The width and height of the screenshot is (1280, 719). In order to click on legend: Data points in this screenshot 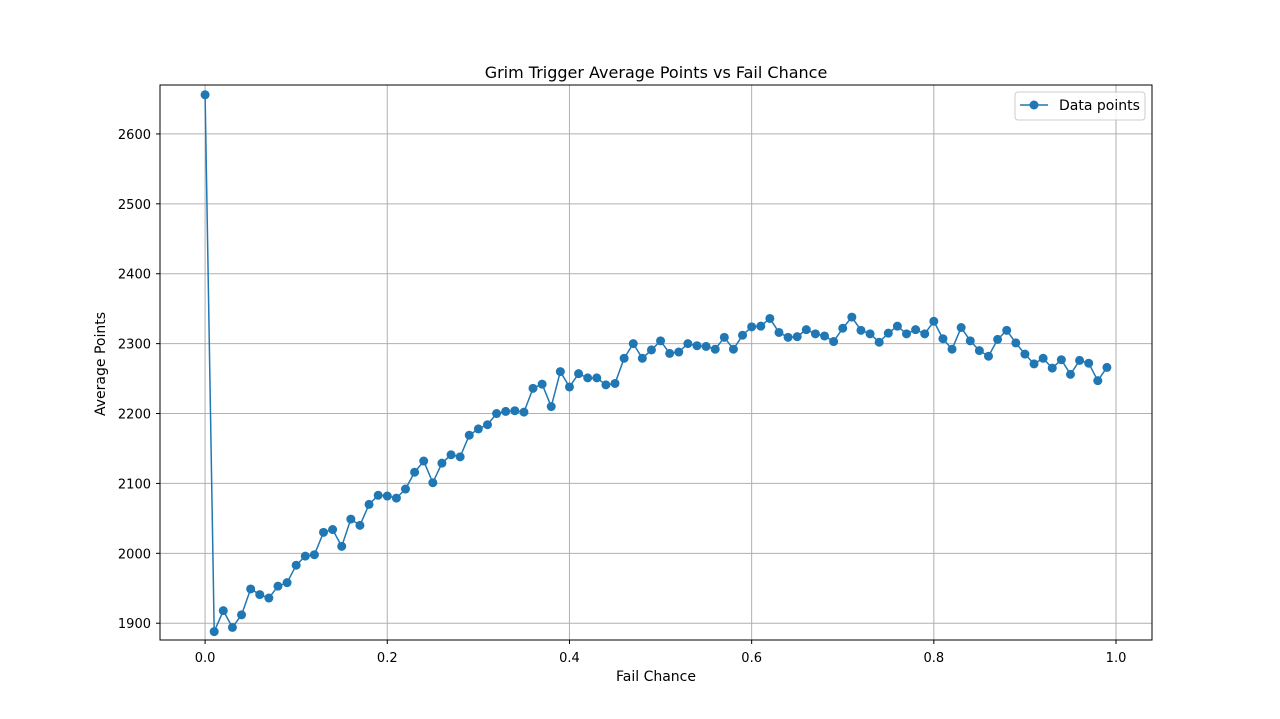, I will do `click(1080, 106)`.